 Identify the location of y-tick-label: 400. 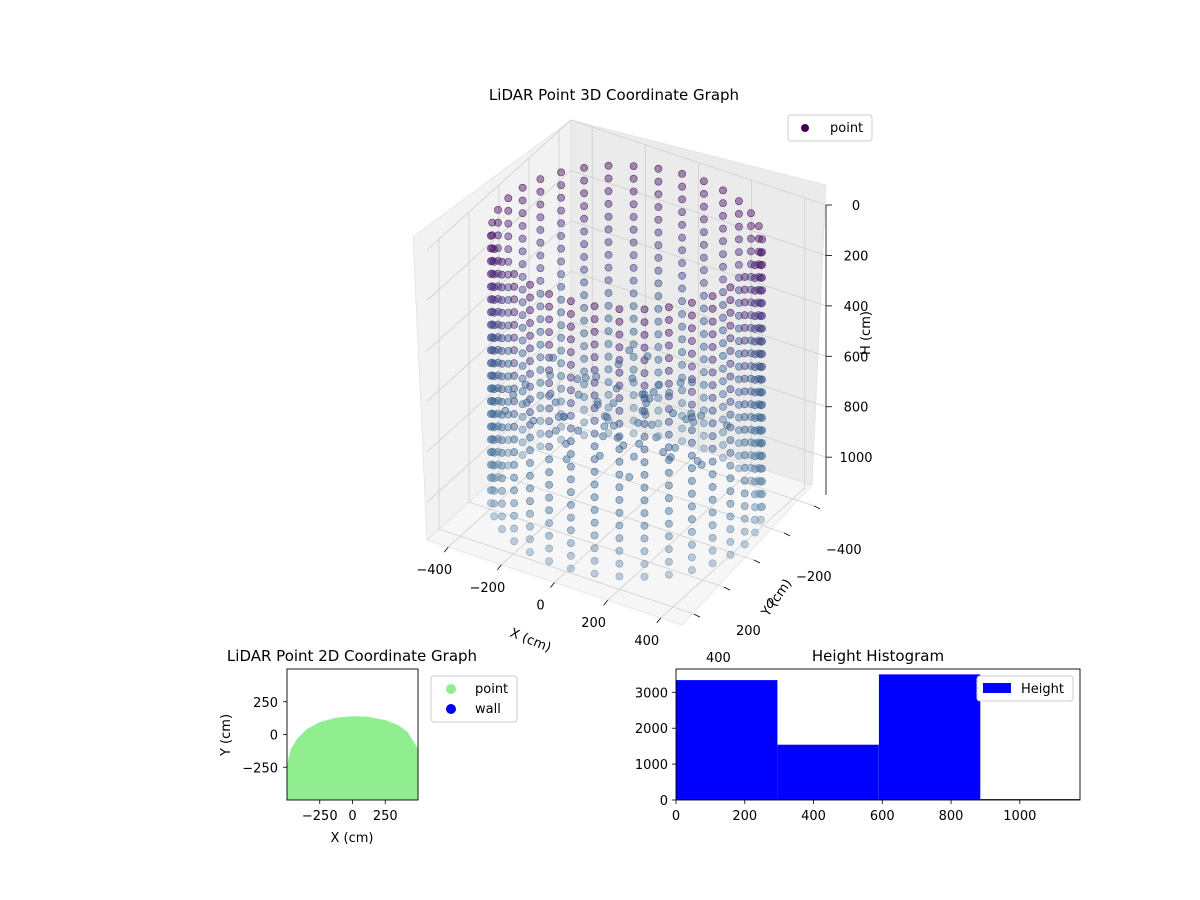
(718, 658).